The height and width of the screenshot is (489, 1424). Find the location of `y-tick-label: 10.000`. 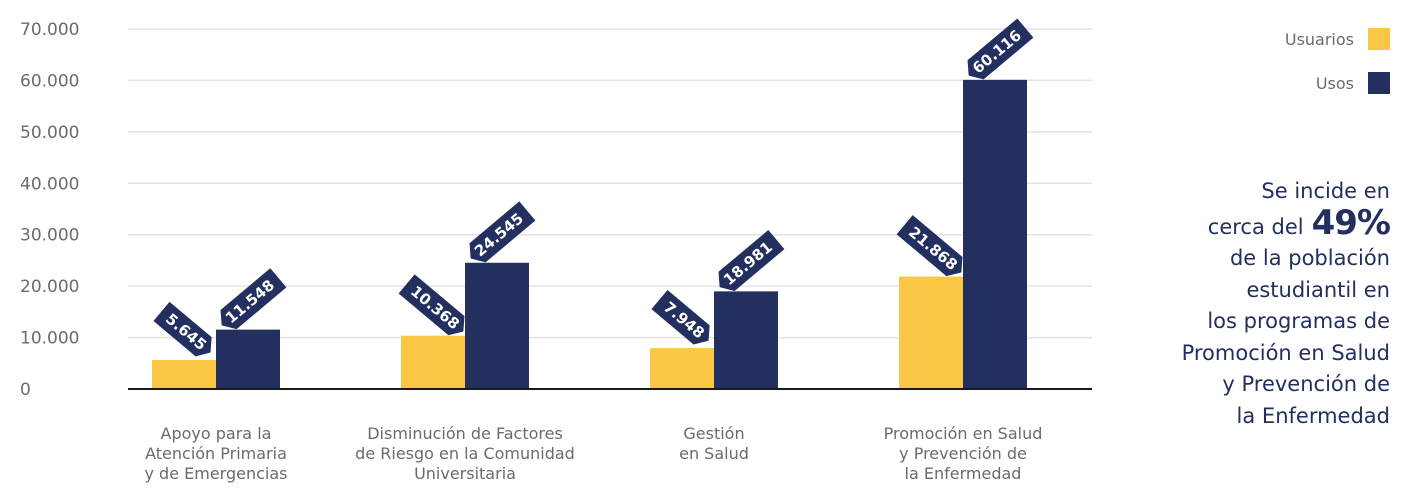

y-tick-label: 10.000 is located at coordinates (49, 339).